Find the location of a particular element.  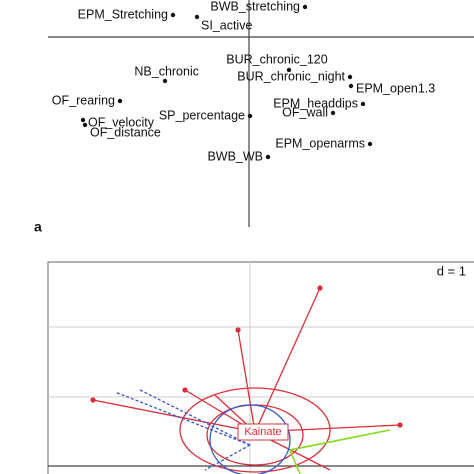

point-label: EPM_open1.3 is located at coordinates (395, 88).